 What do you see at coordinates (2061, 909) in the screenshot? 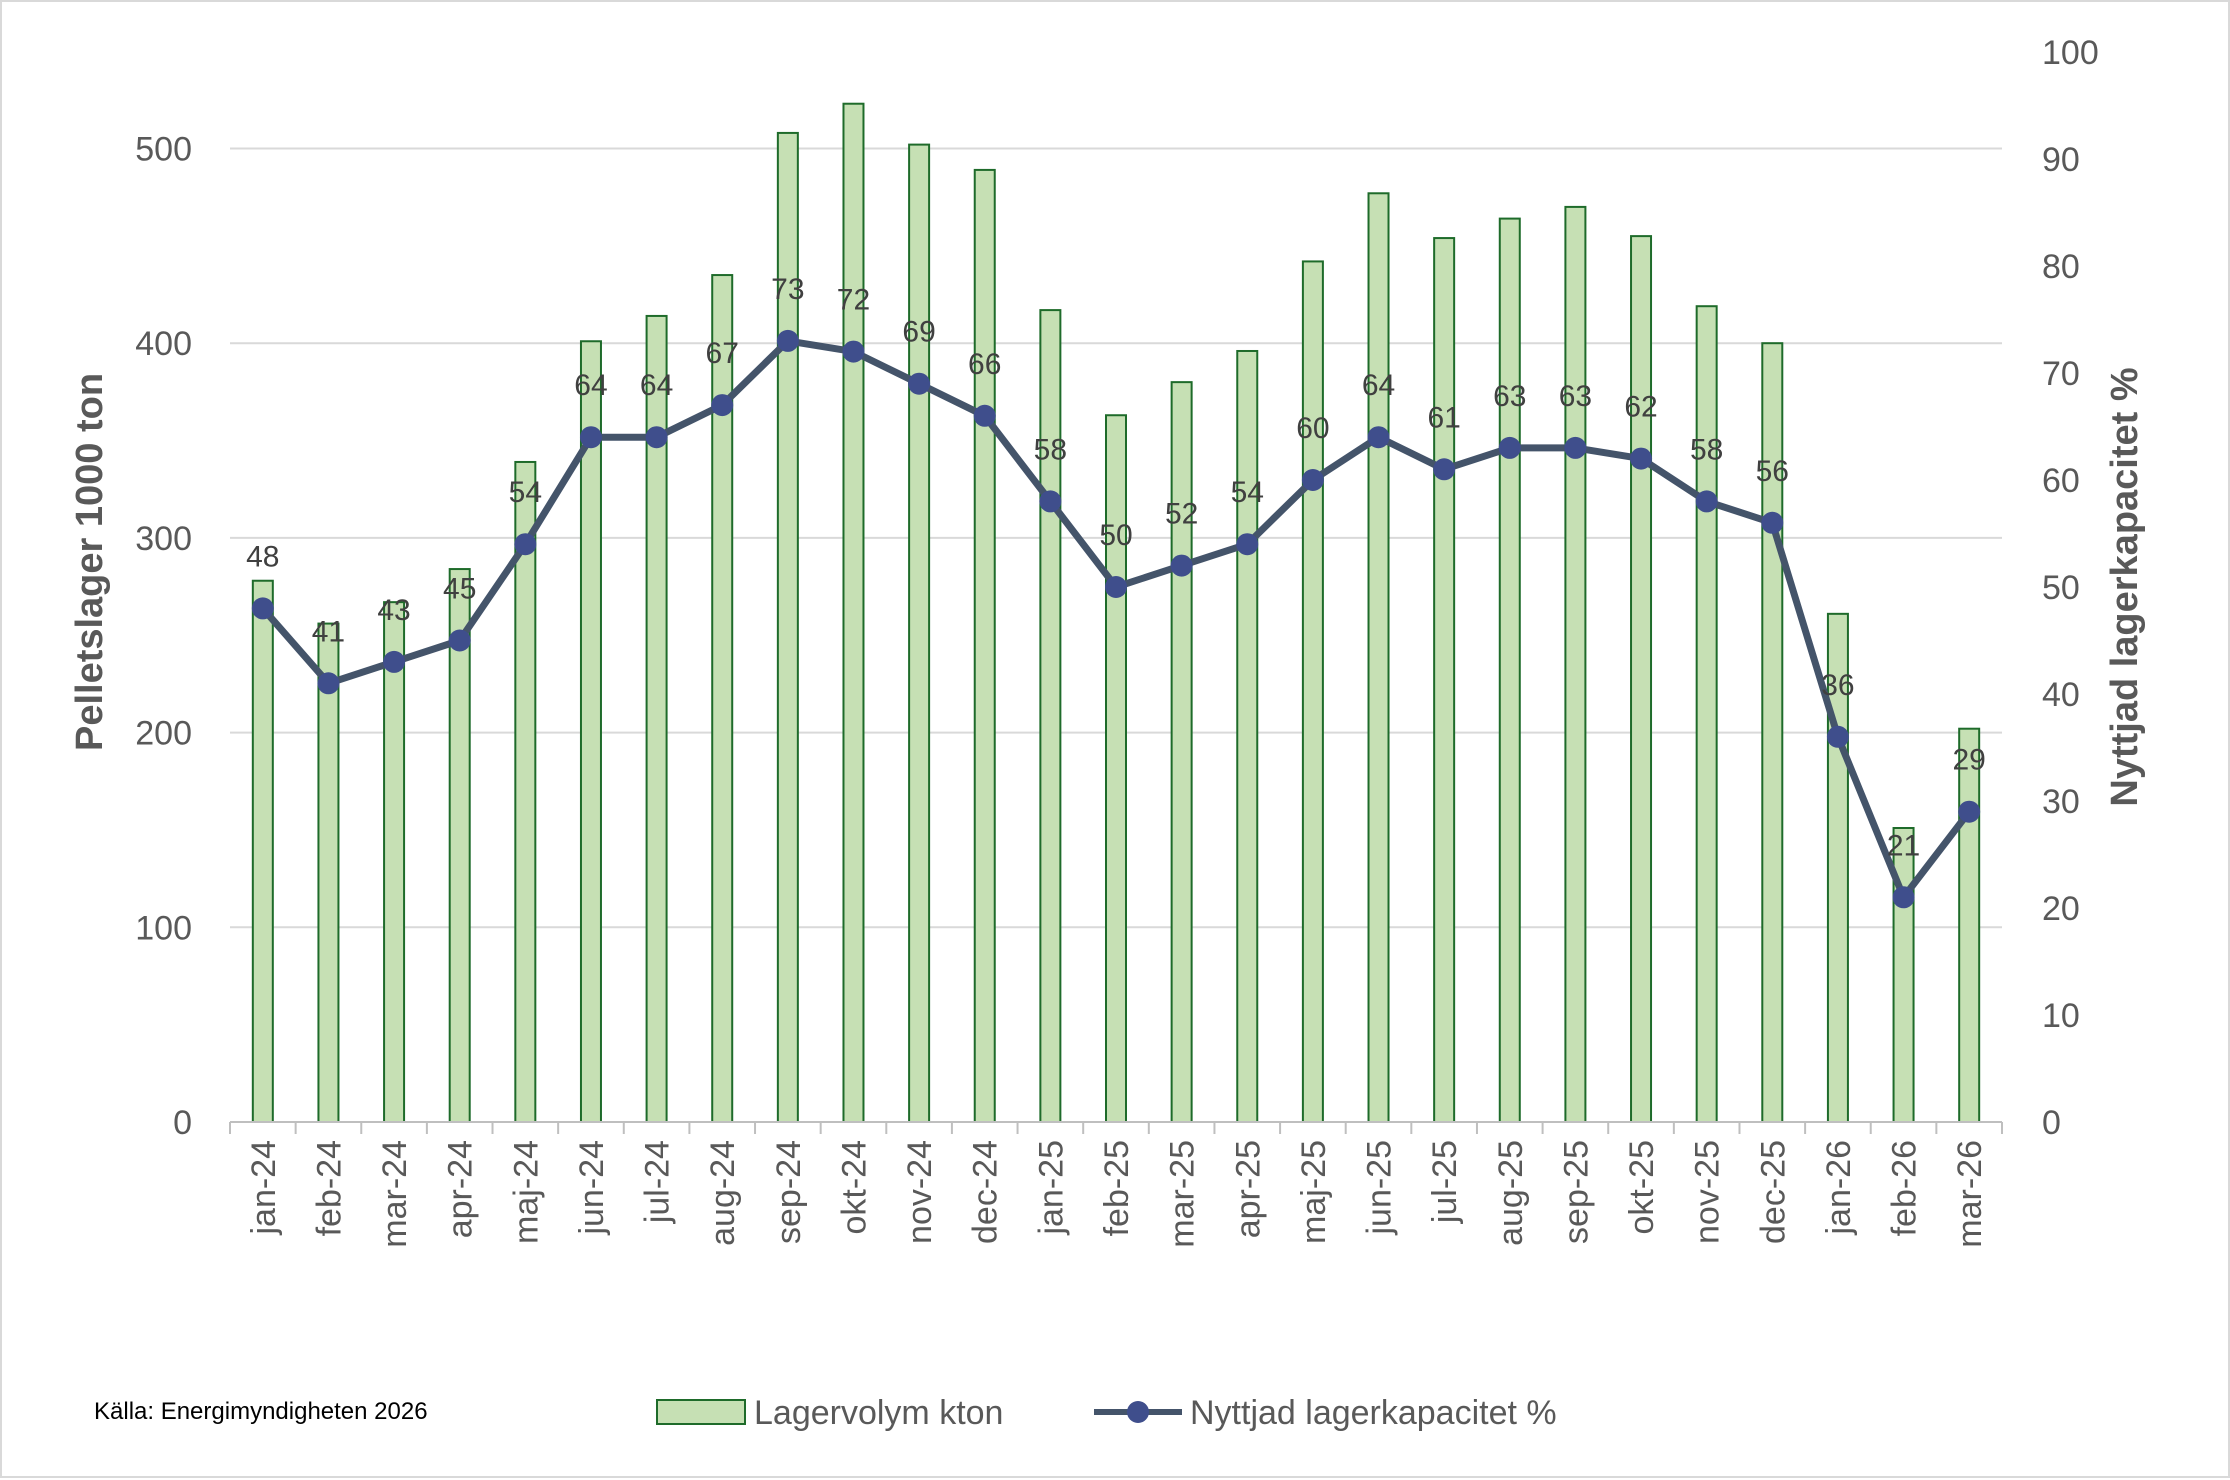
I see `y-right-tick-label: 20` at bounding box center [2061, 909].